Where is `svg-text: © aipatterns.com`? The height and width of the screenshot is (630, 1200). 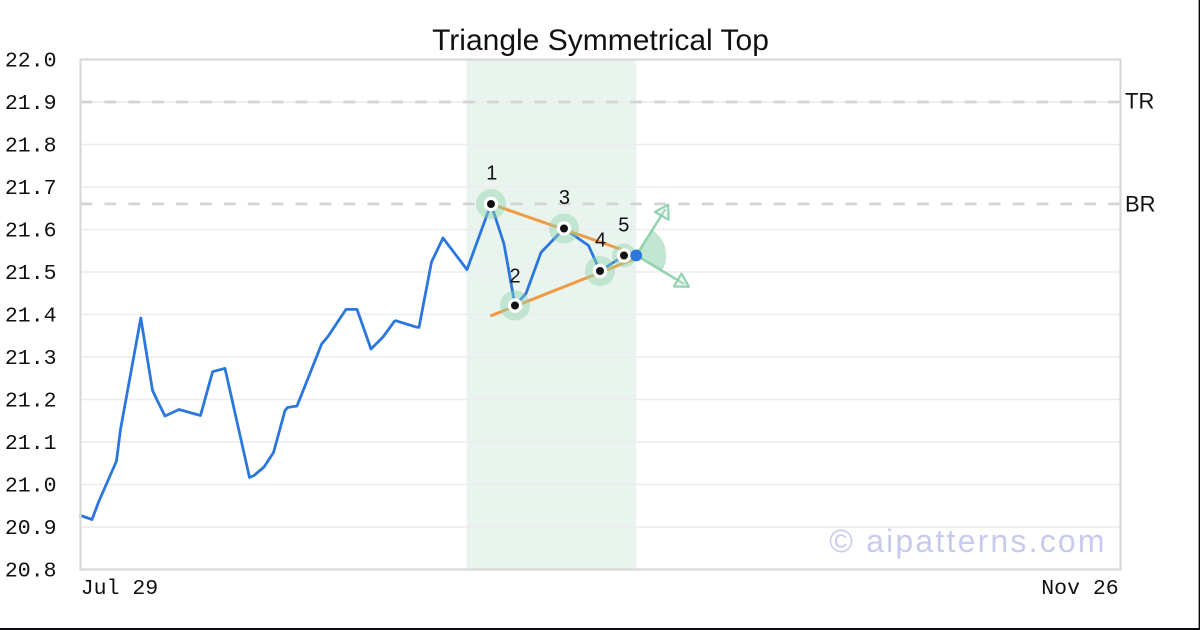
svg-text: © aipatterns.com is located at coordinates (968, 541).